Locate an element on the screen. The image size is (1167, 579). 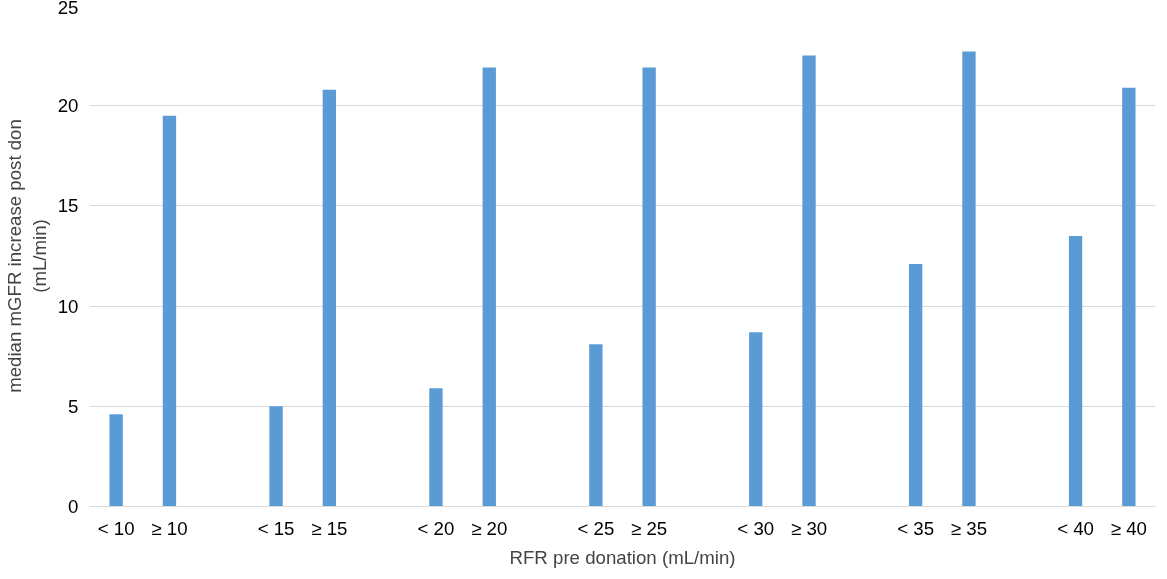
x-tick-label: ≥ 40 is located at coordinates (1128, 528).